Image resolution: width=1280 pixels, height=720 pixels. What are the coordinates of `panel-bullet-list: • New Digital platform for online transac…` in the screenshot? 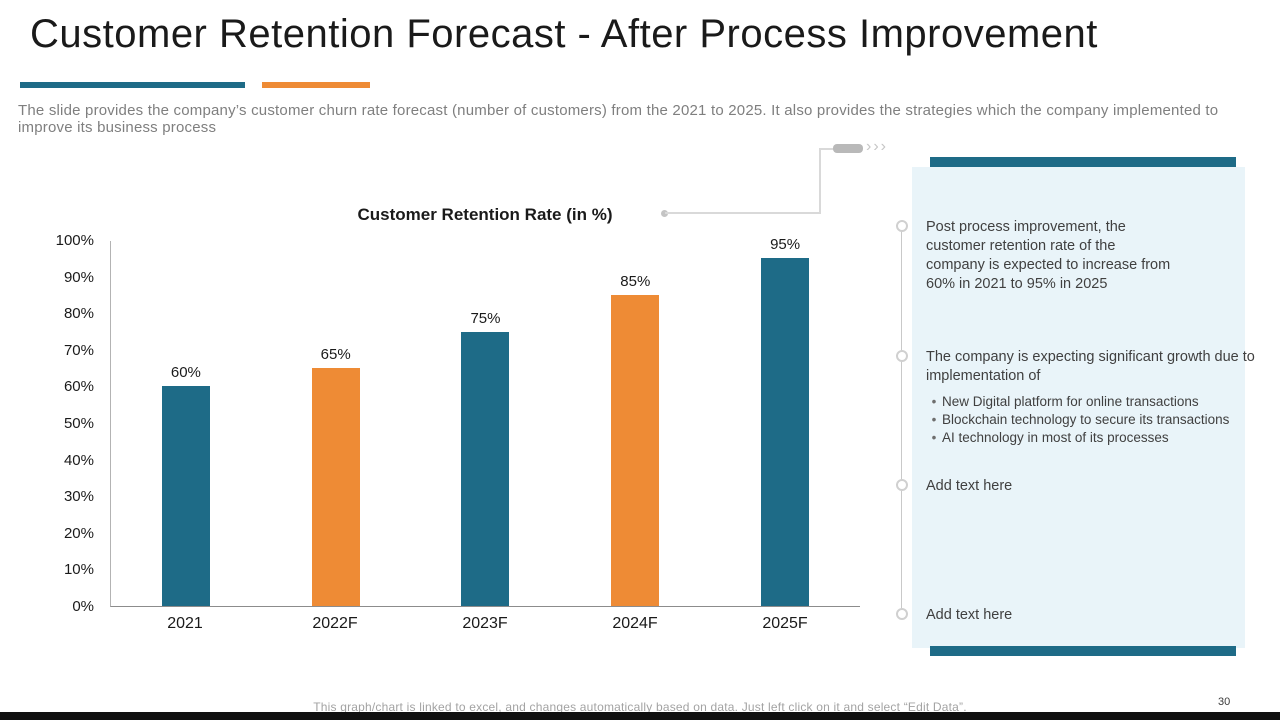 It's located at (1092, 420).